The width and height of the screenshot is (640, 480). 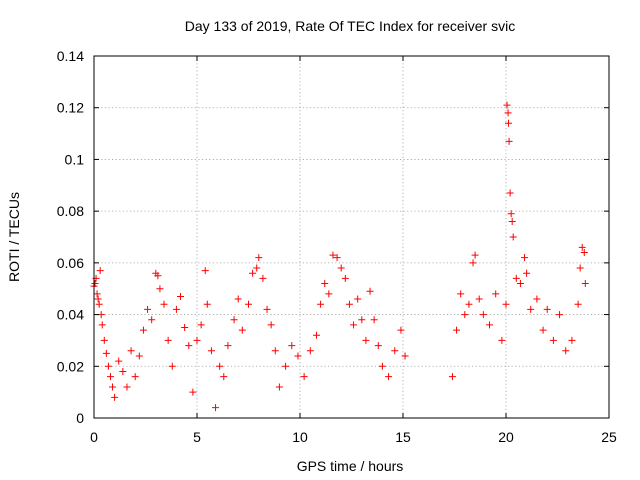 I want to click on x-tick-label: 5, so click(x=197, y=437).